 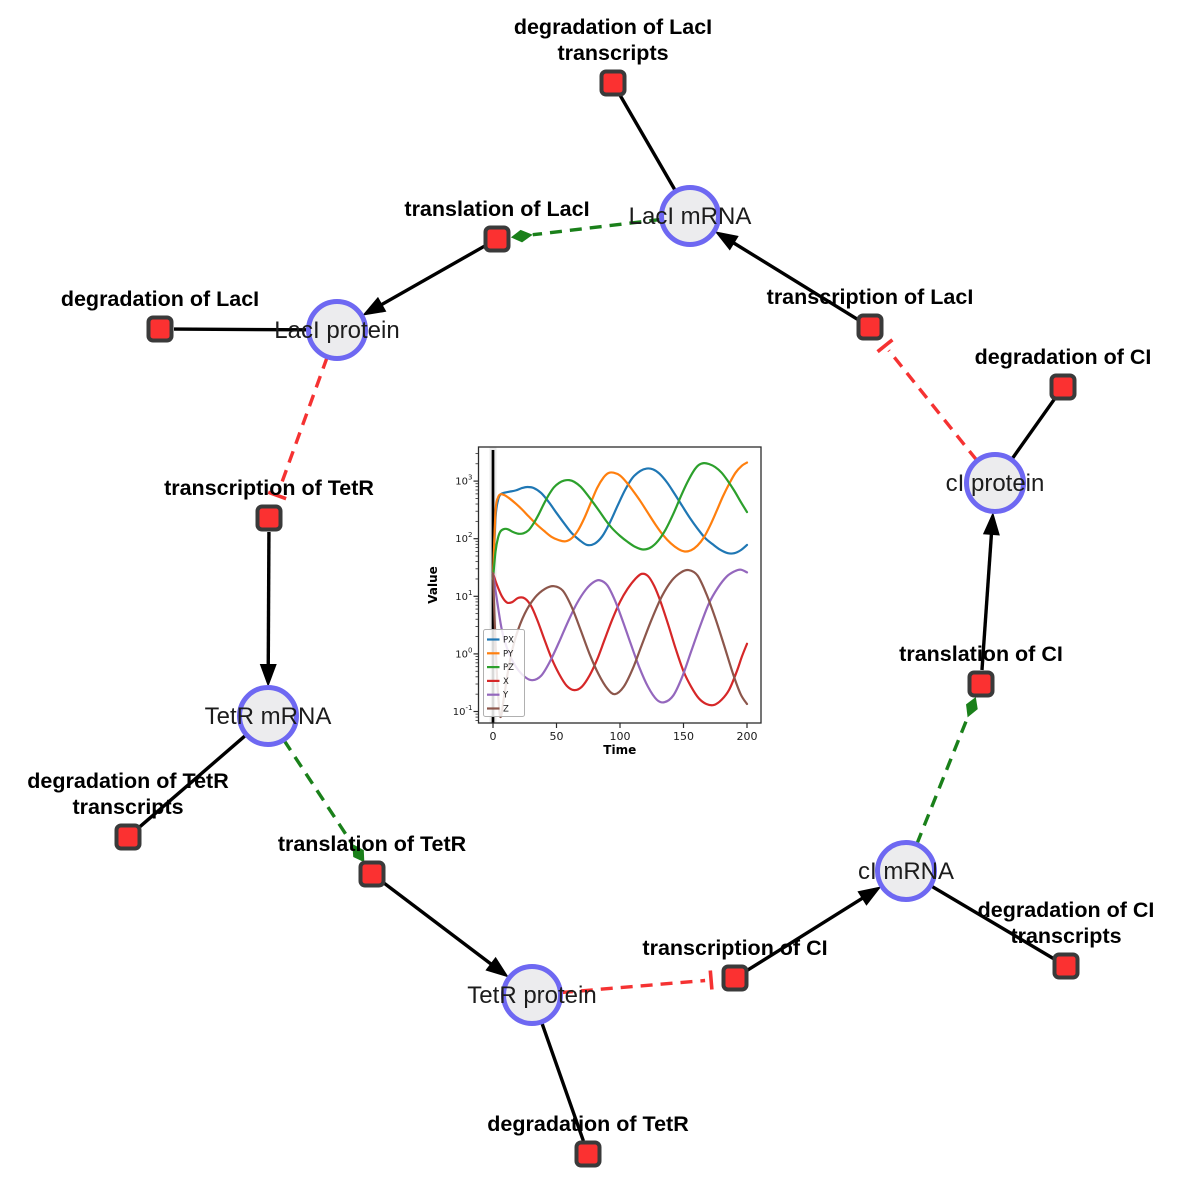 I want to click on edge-laci-mrna-translation-laci, so click(x=586, y=230).